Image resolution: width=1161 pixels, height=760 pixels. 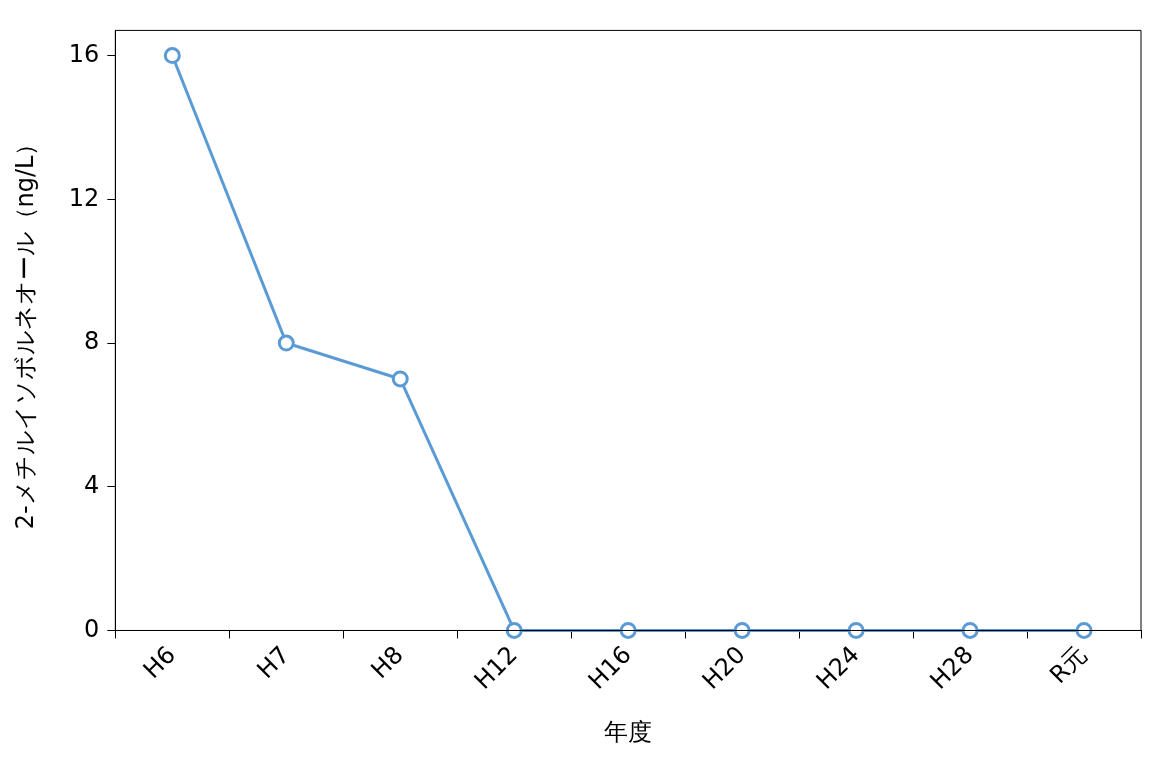 What do you see at coordinates (273, 662) in the screenshot?
I see `x-tick-label: H7` at bounding box center [273, 662].